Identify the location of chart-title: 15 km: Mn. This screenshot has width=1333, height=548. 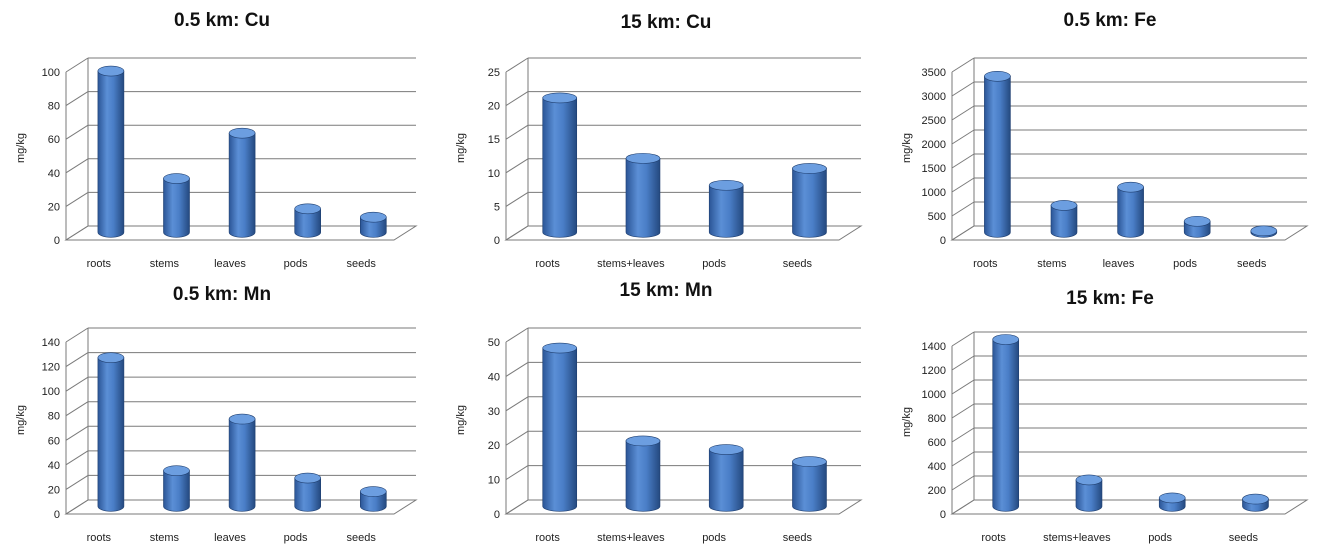
(666, 290).